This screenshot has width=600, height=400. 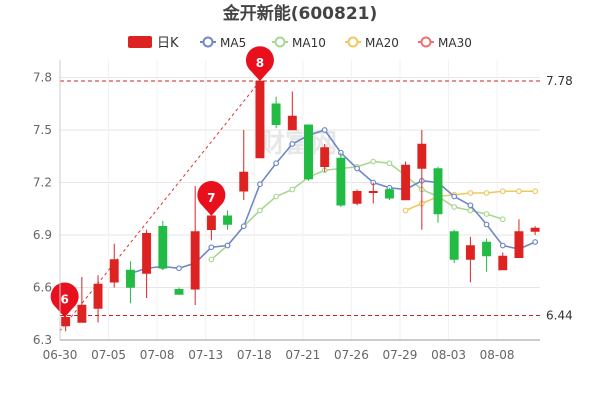 What do you see at coordinates (455, 43) in the screenshot?
I see `legend-label-ma30: MA30` at bounding box center [455, 43].